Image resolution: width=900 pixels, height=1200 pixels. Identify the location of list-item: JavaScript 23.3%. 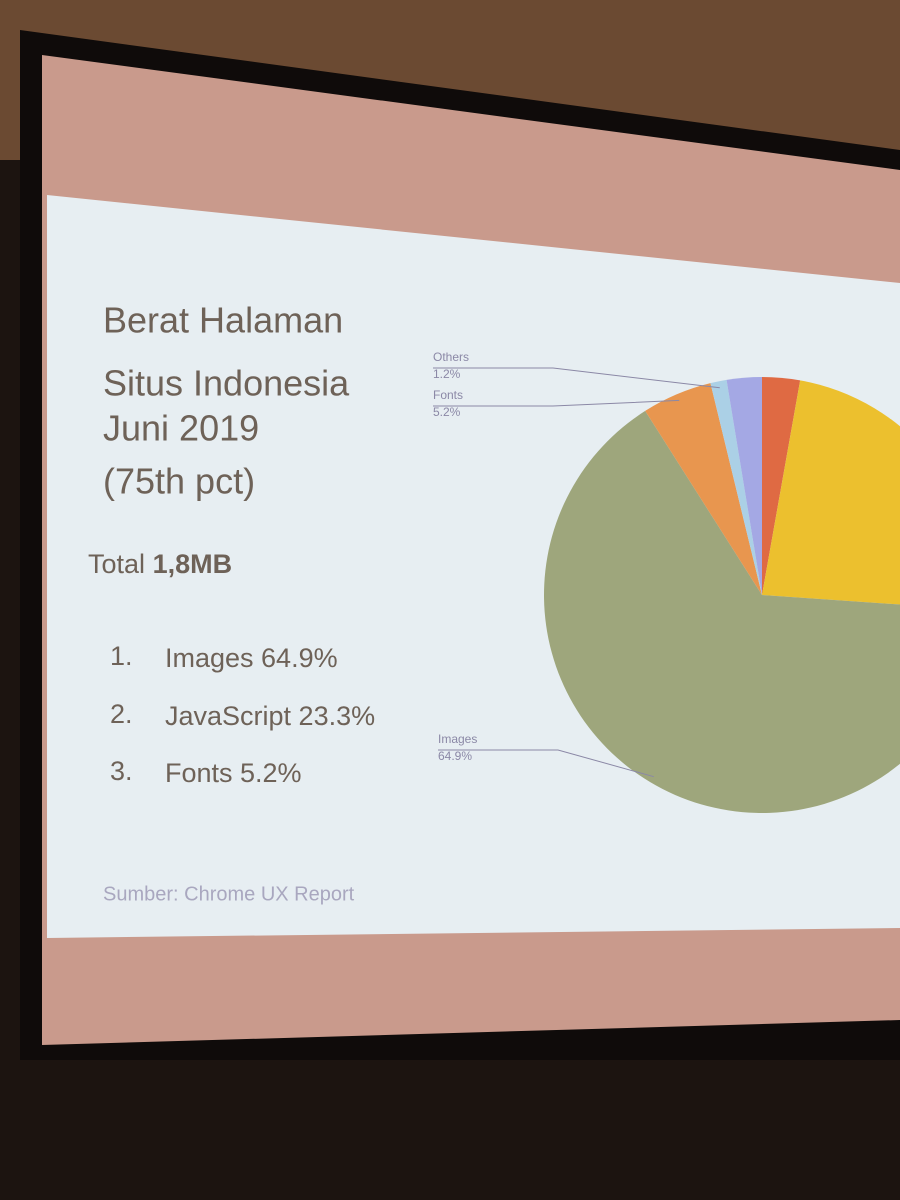
(270, 716).